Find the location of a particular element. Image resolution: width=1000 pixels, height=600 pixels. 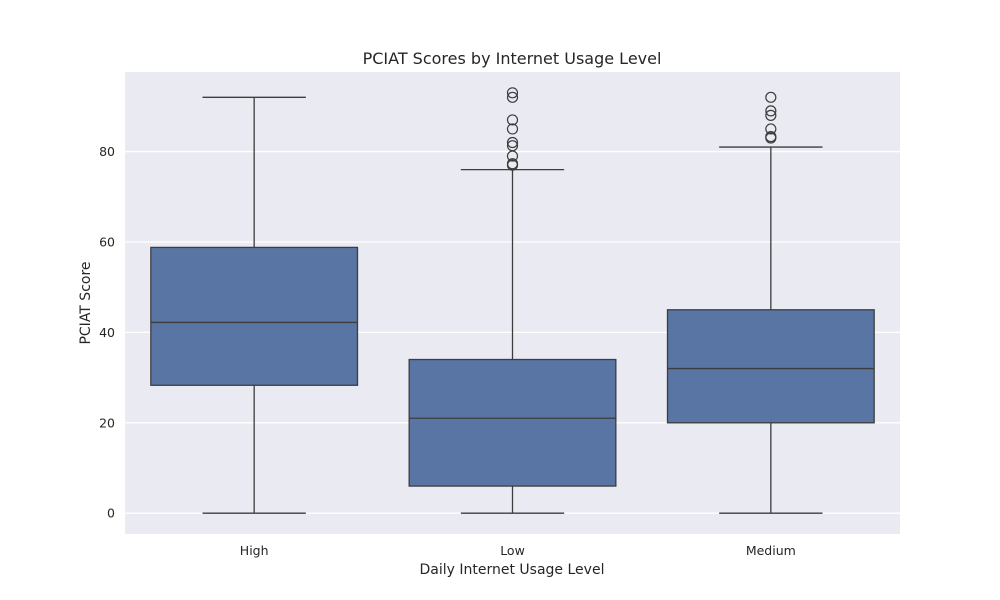

x-axis-label: Daily Internet Usage Level is located at coordinates (512, 570).